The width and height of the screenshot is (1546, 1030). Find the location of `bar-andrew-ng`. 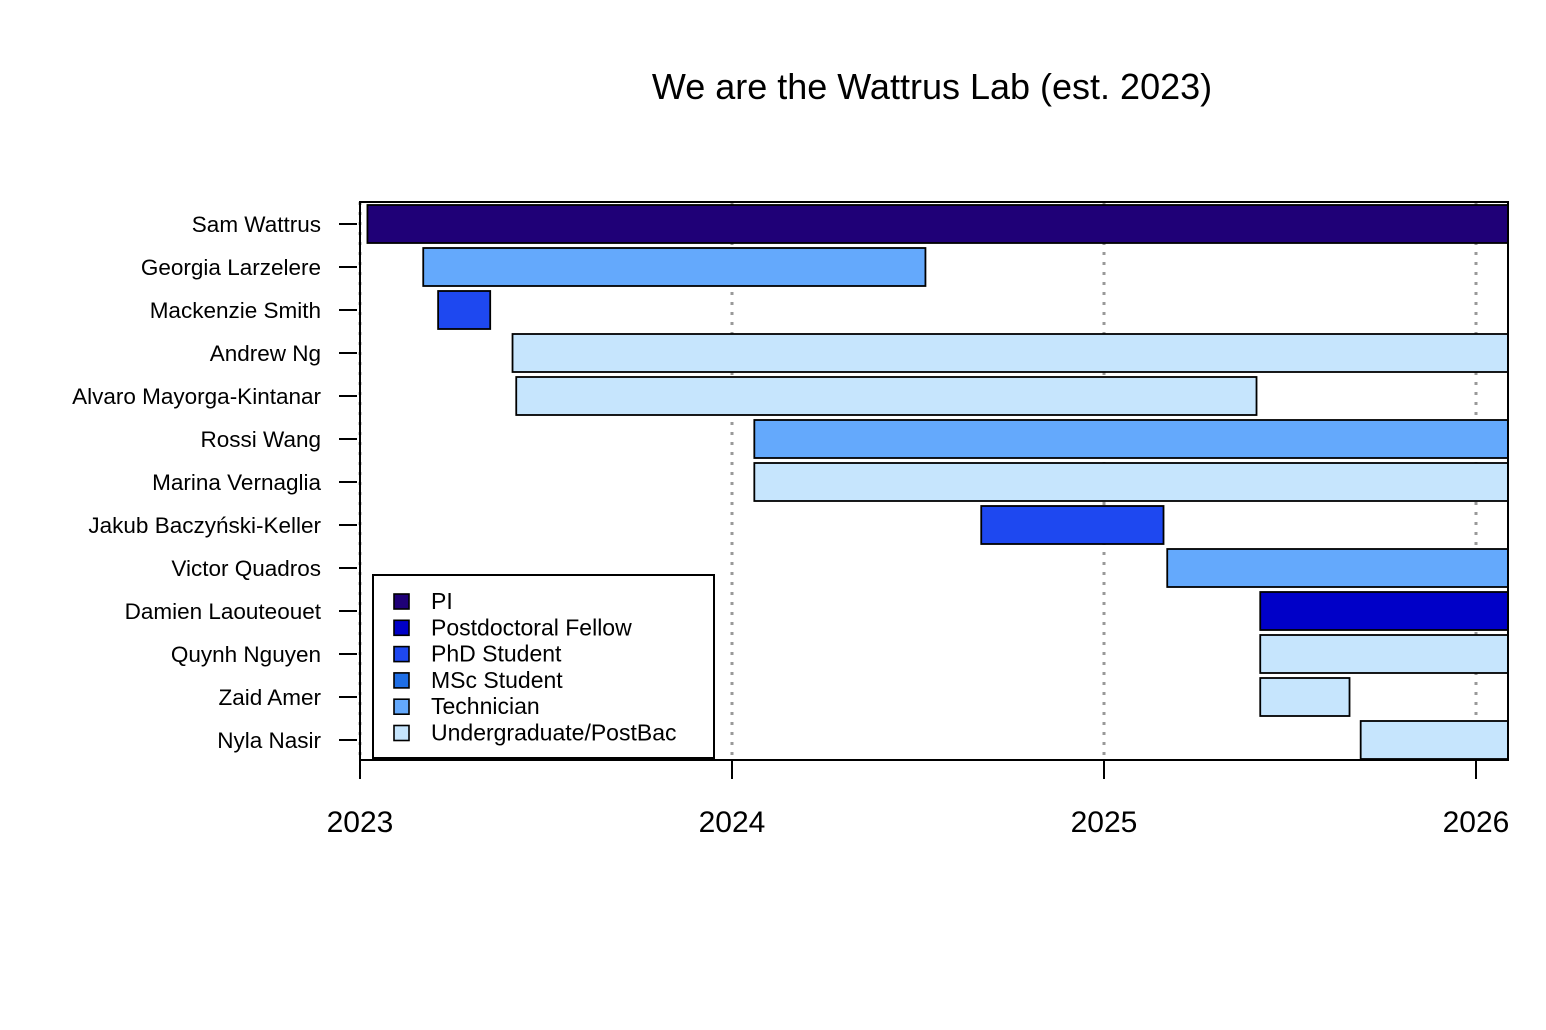

bar-andrew-ng is located at coordinates (1010, 353).